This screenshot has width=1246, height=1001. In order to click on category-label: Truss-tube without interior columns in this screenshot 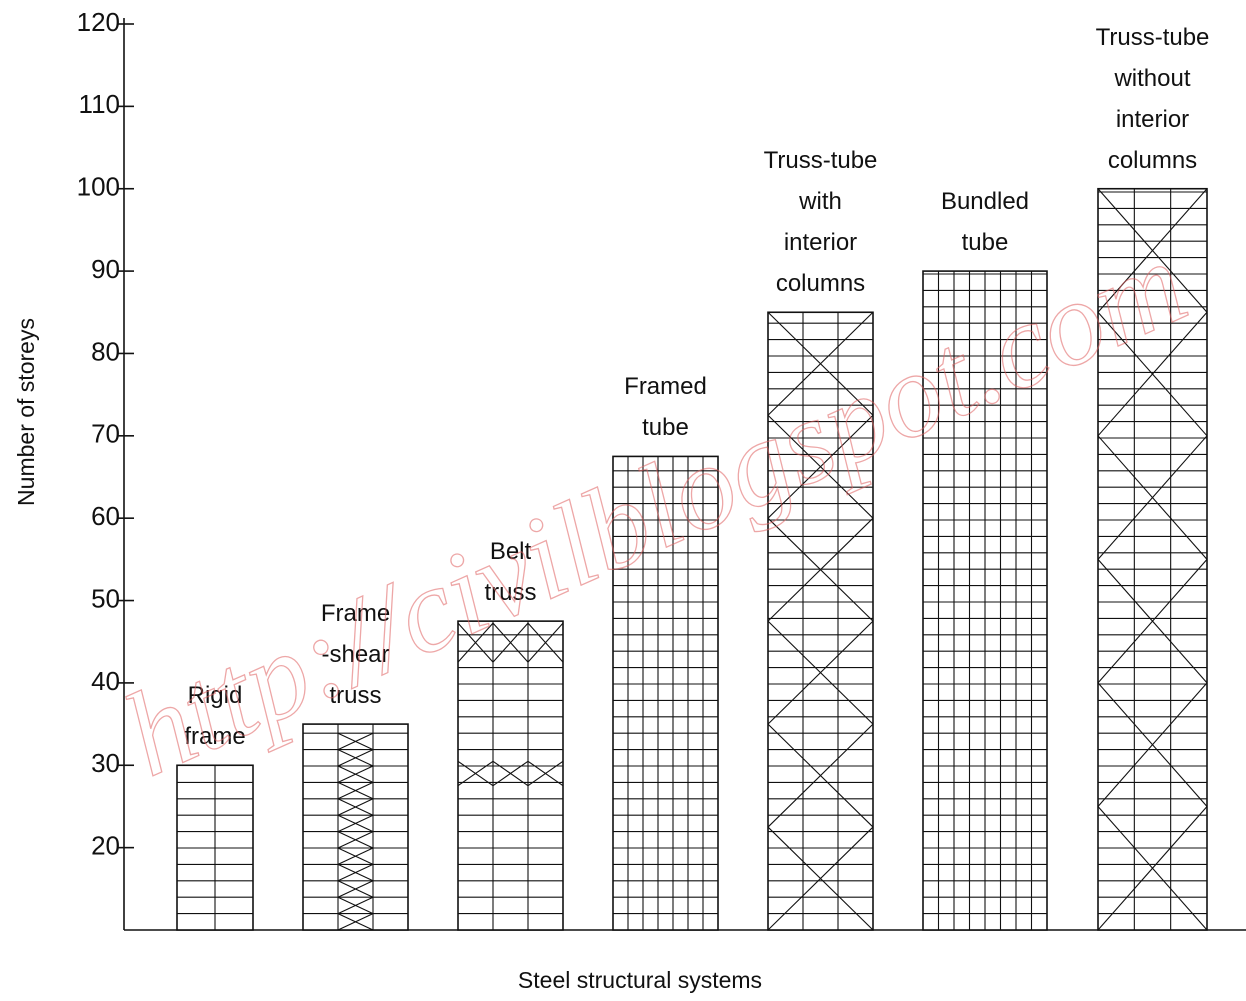, I will do `click(1152, 98)`.